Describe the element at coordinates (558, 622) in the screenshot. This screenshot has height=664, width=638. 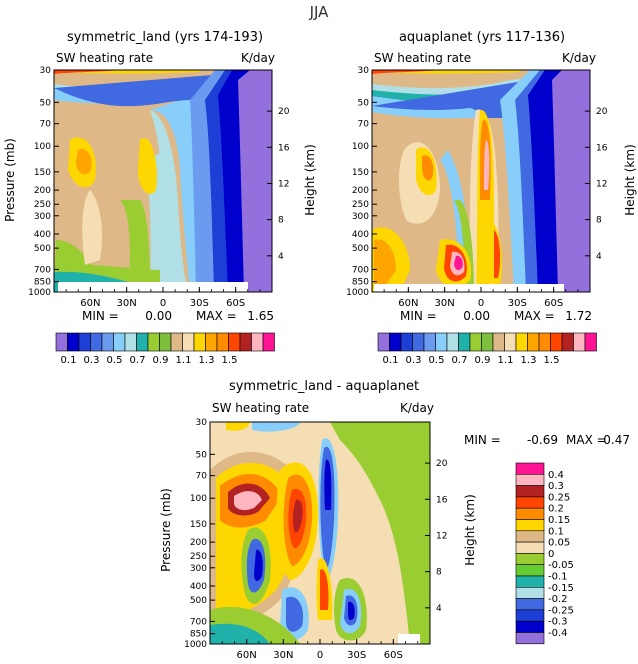
I see `colorbar-label: -0.3` at that location.